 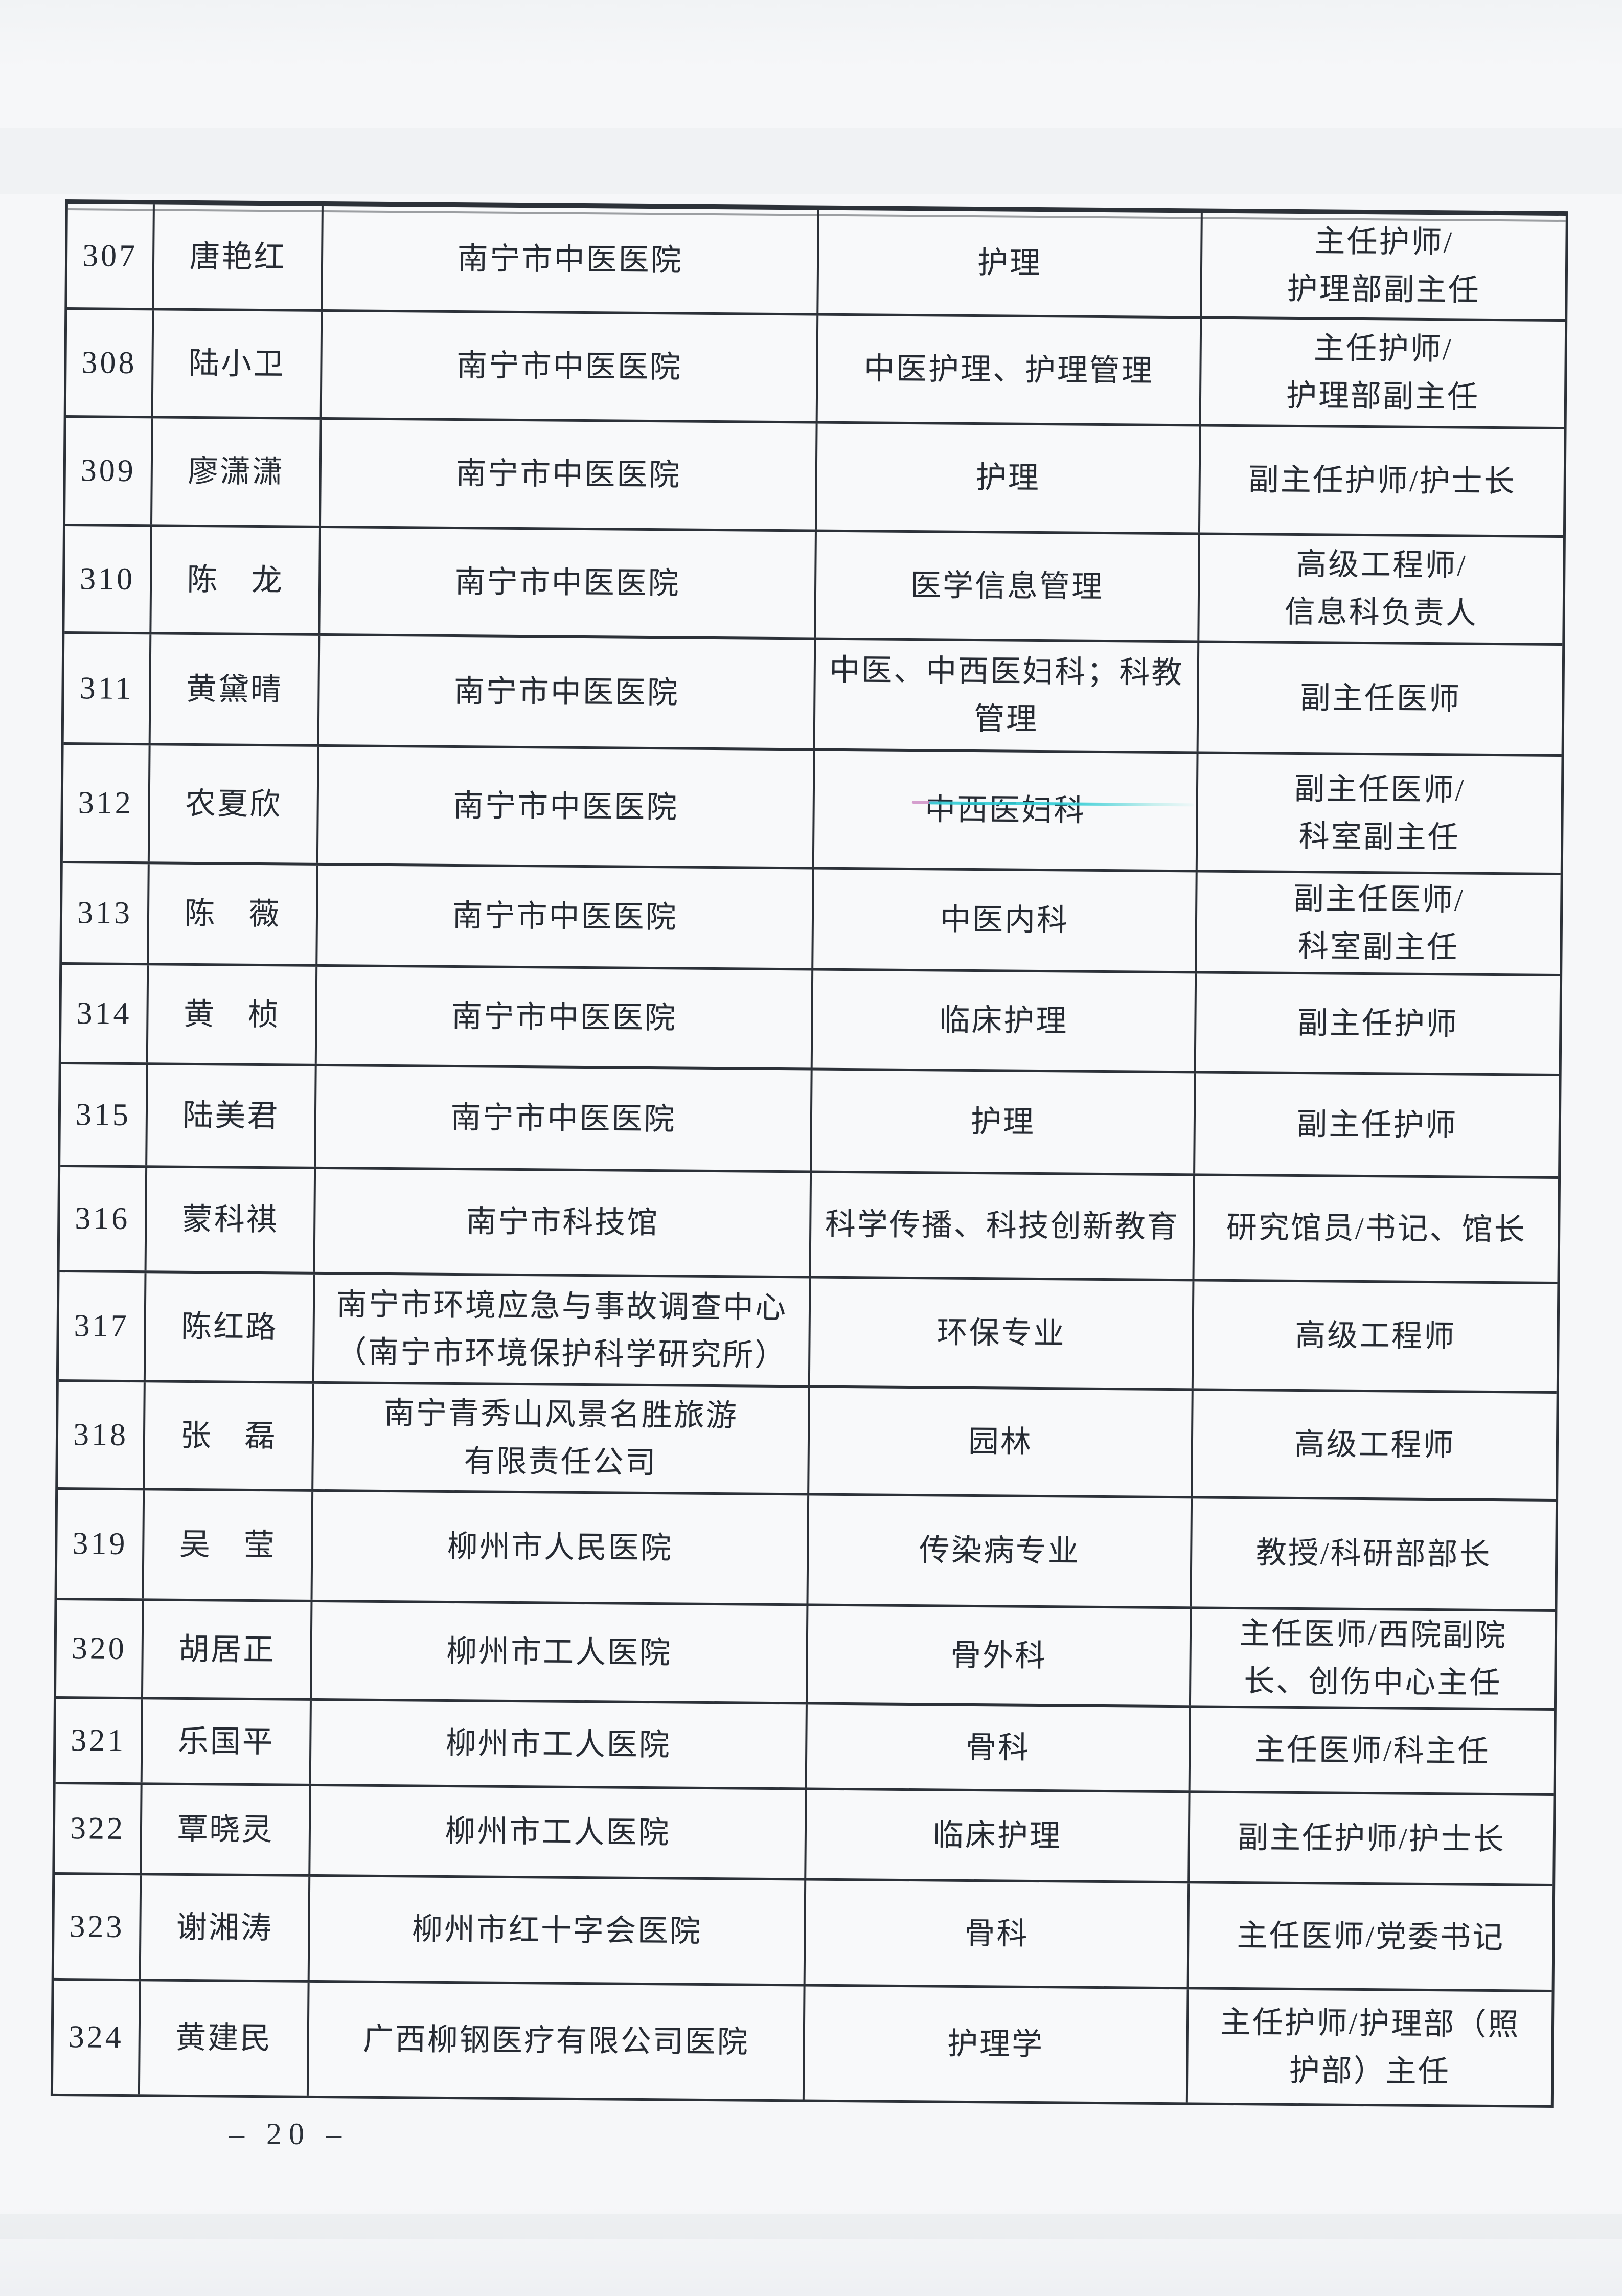 What do you see at coordinates (108, 579) in the screenshot?
I see `cell-number: 310` at bounding box center [108, 579].